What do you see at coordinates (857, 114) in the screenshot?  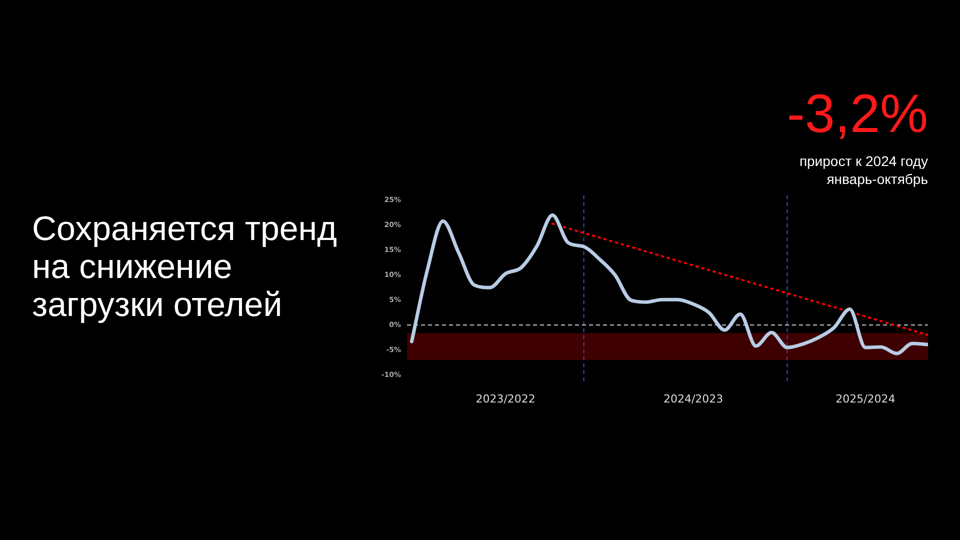 I see `text: -3,2%` at bounding box center [857, 114].